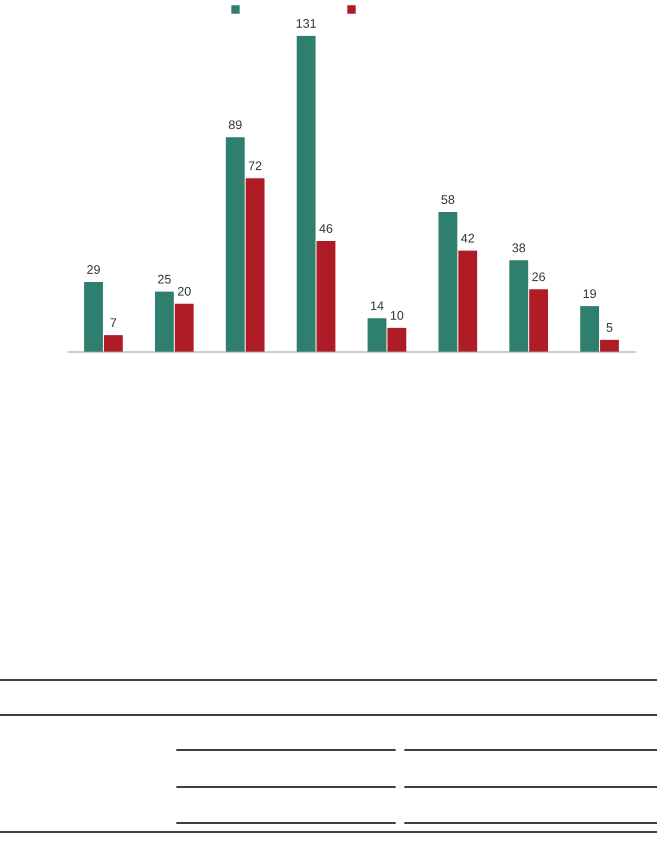  Describe the element at coordinates (447, 199) in the screenshot. I see `data-label: 58` at that location.